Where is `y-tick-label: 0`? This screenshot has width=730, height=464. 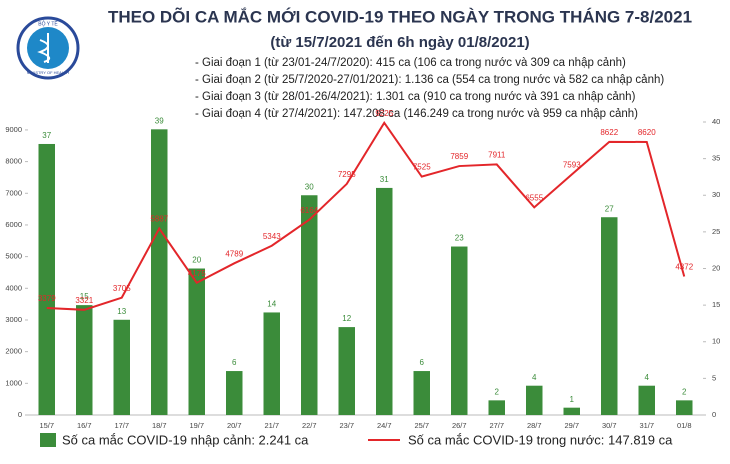
y-tick-label: 0 is located at coordinates (20, 414).